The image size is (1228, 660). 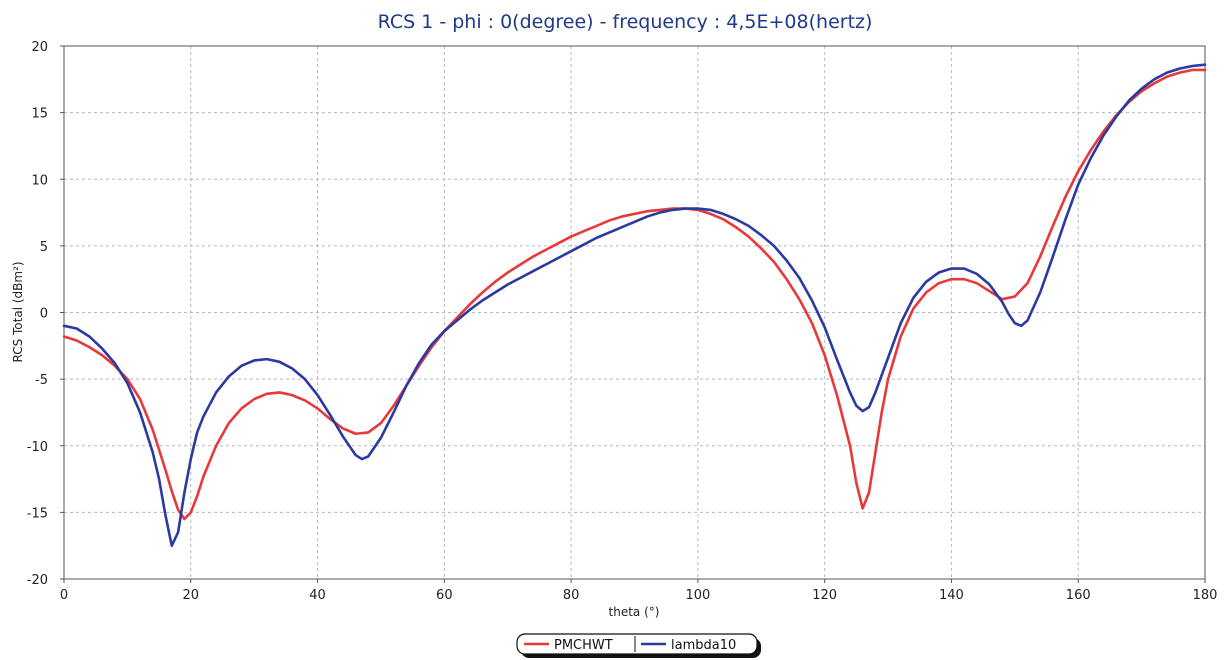 What do you see at coordinates (18, 311) in the screenshot?
I see `y-axis-label: RCS Total (dBm²)` at bounding box center [18, 311].